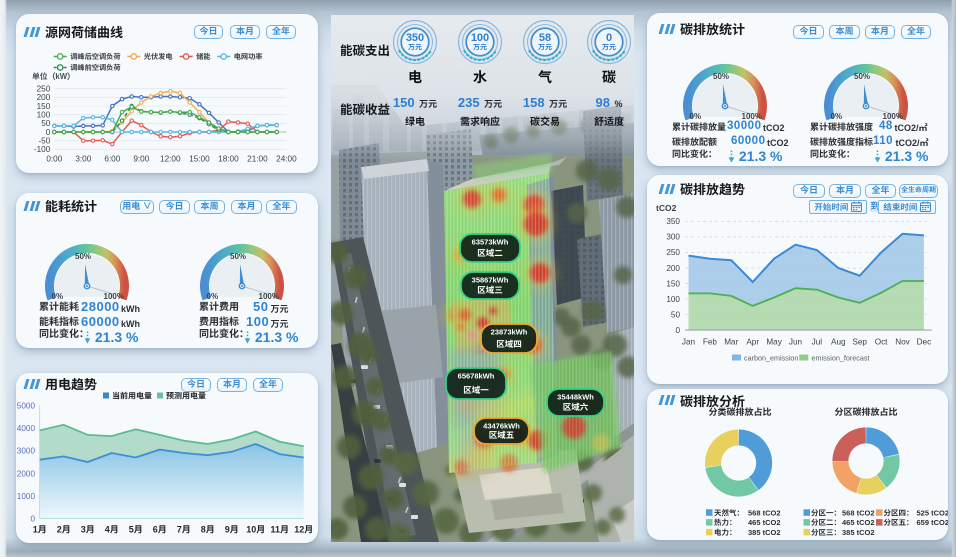  What do you see at coordinates (286, 159) in the screenshot?
I see `svg-text: 24:00` at bounding box center [286, 159].